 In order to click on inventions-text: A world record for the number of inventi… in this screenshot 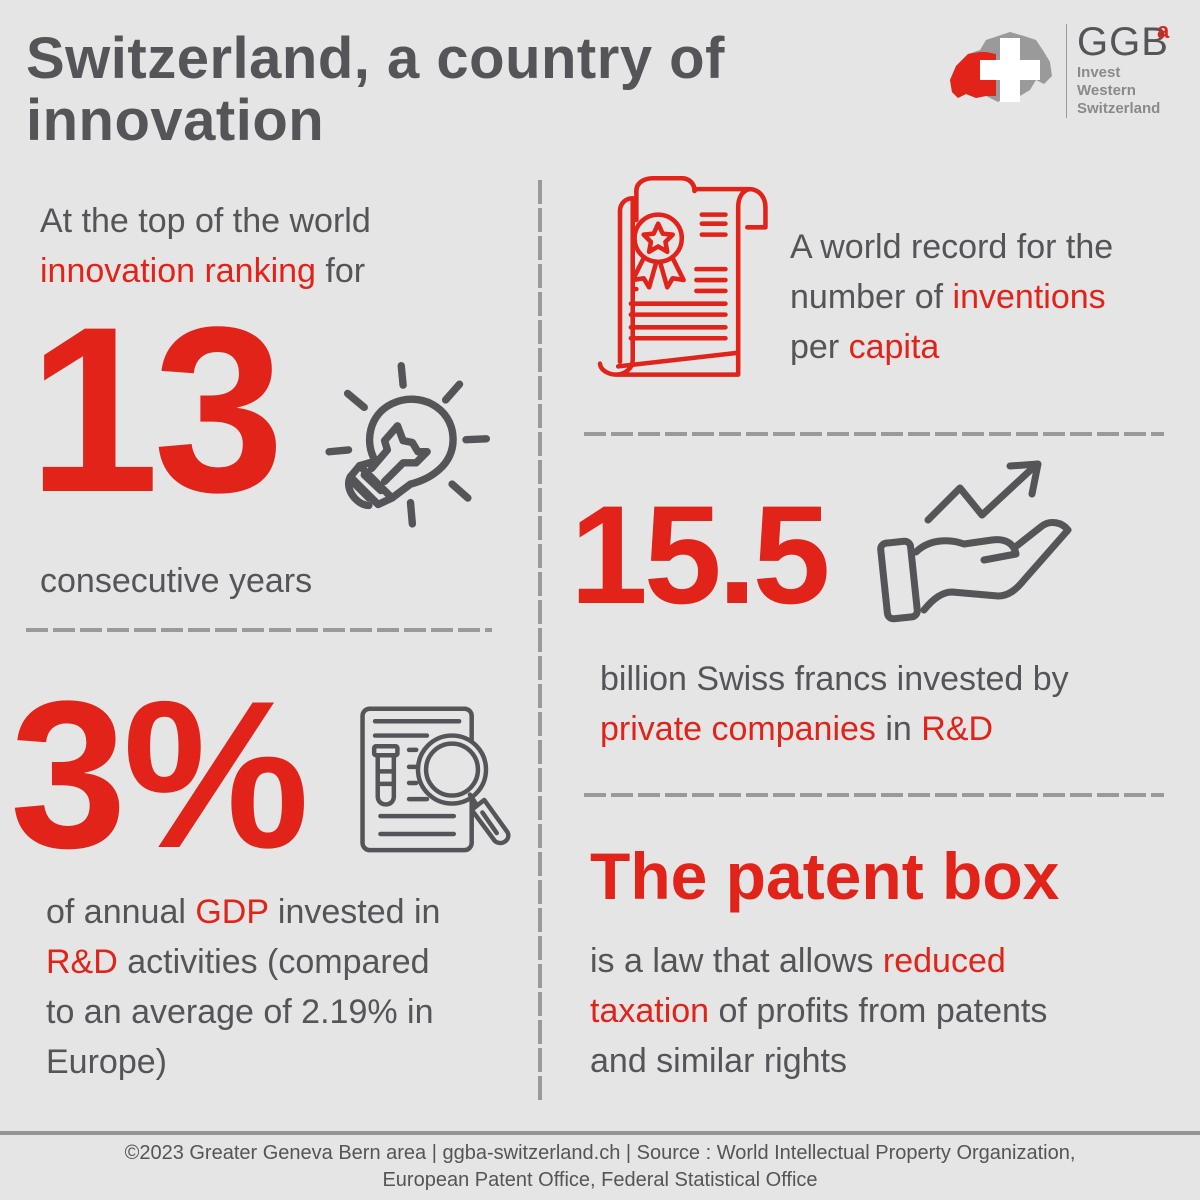, I will do `click(951, 297)`.